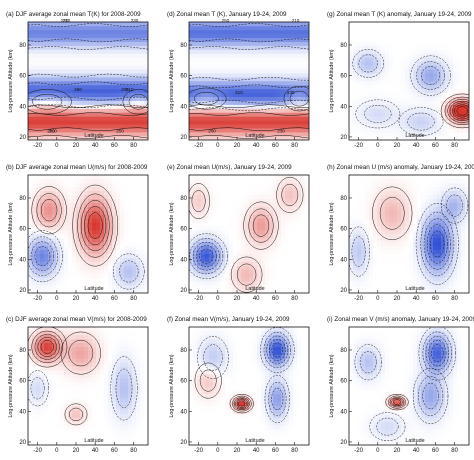 This screenshot has width=474, height=460. I want to click on plot-frame, so click(88, 234).